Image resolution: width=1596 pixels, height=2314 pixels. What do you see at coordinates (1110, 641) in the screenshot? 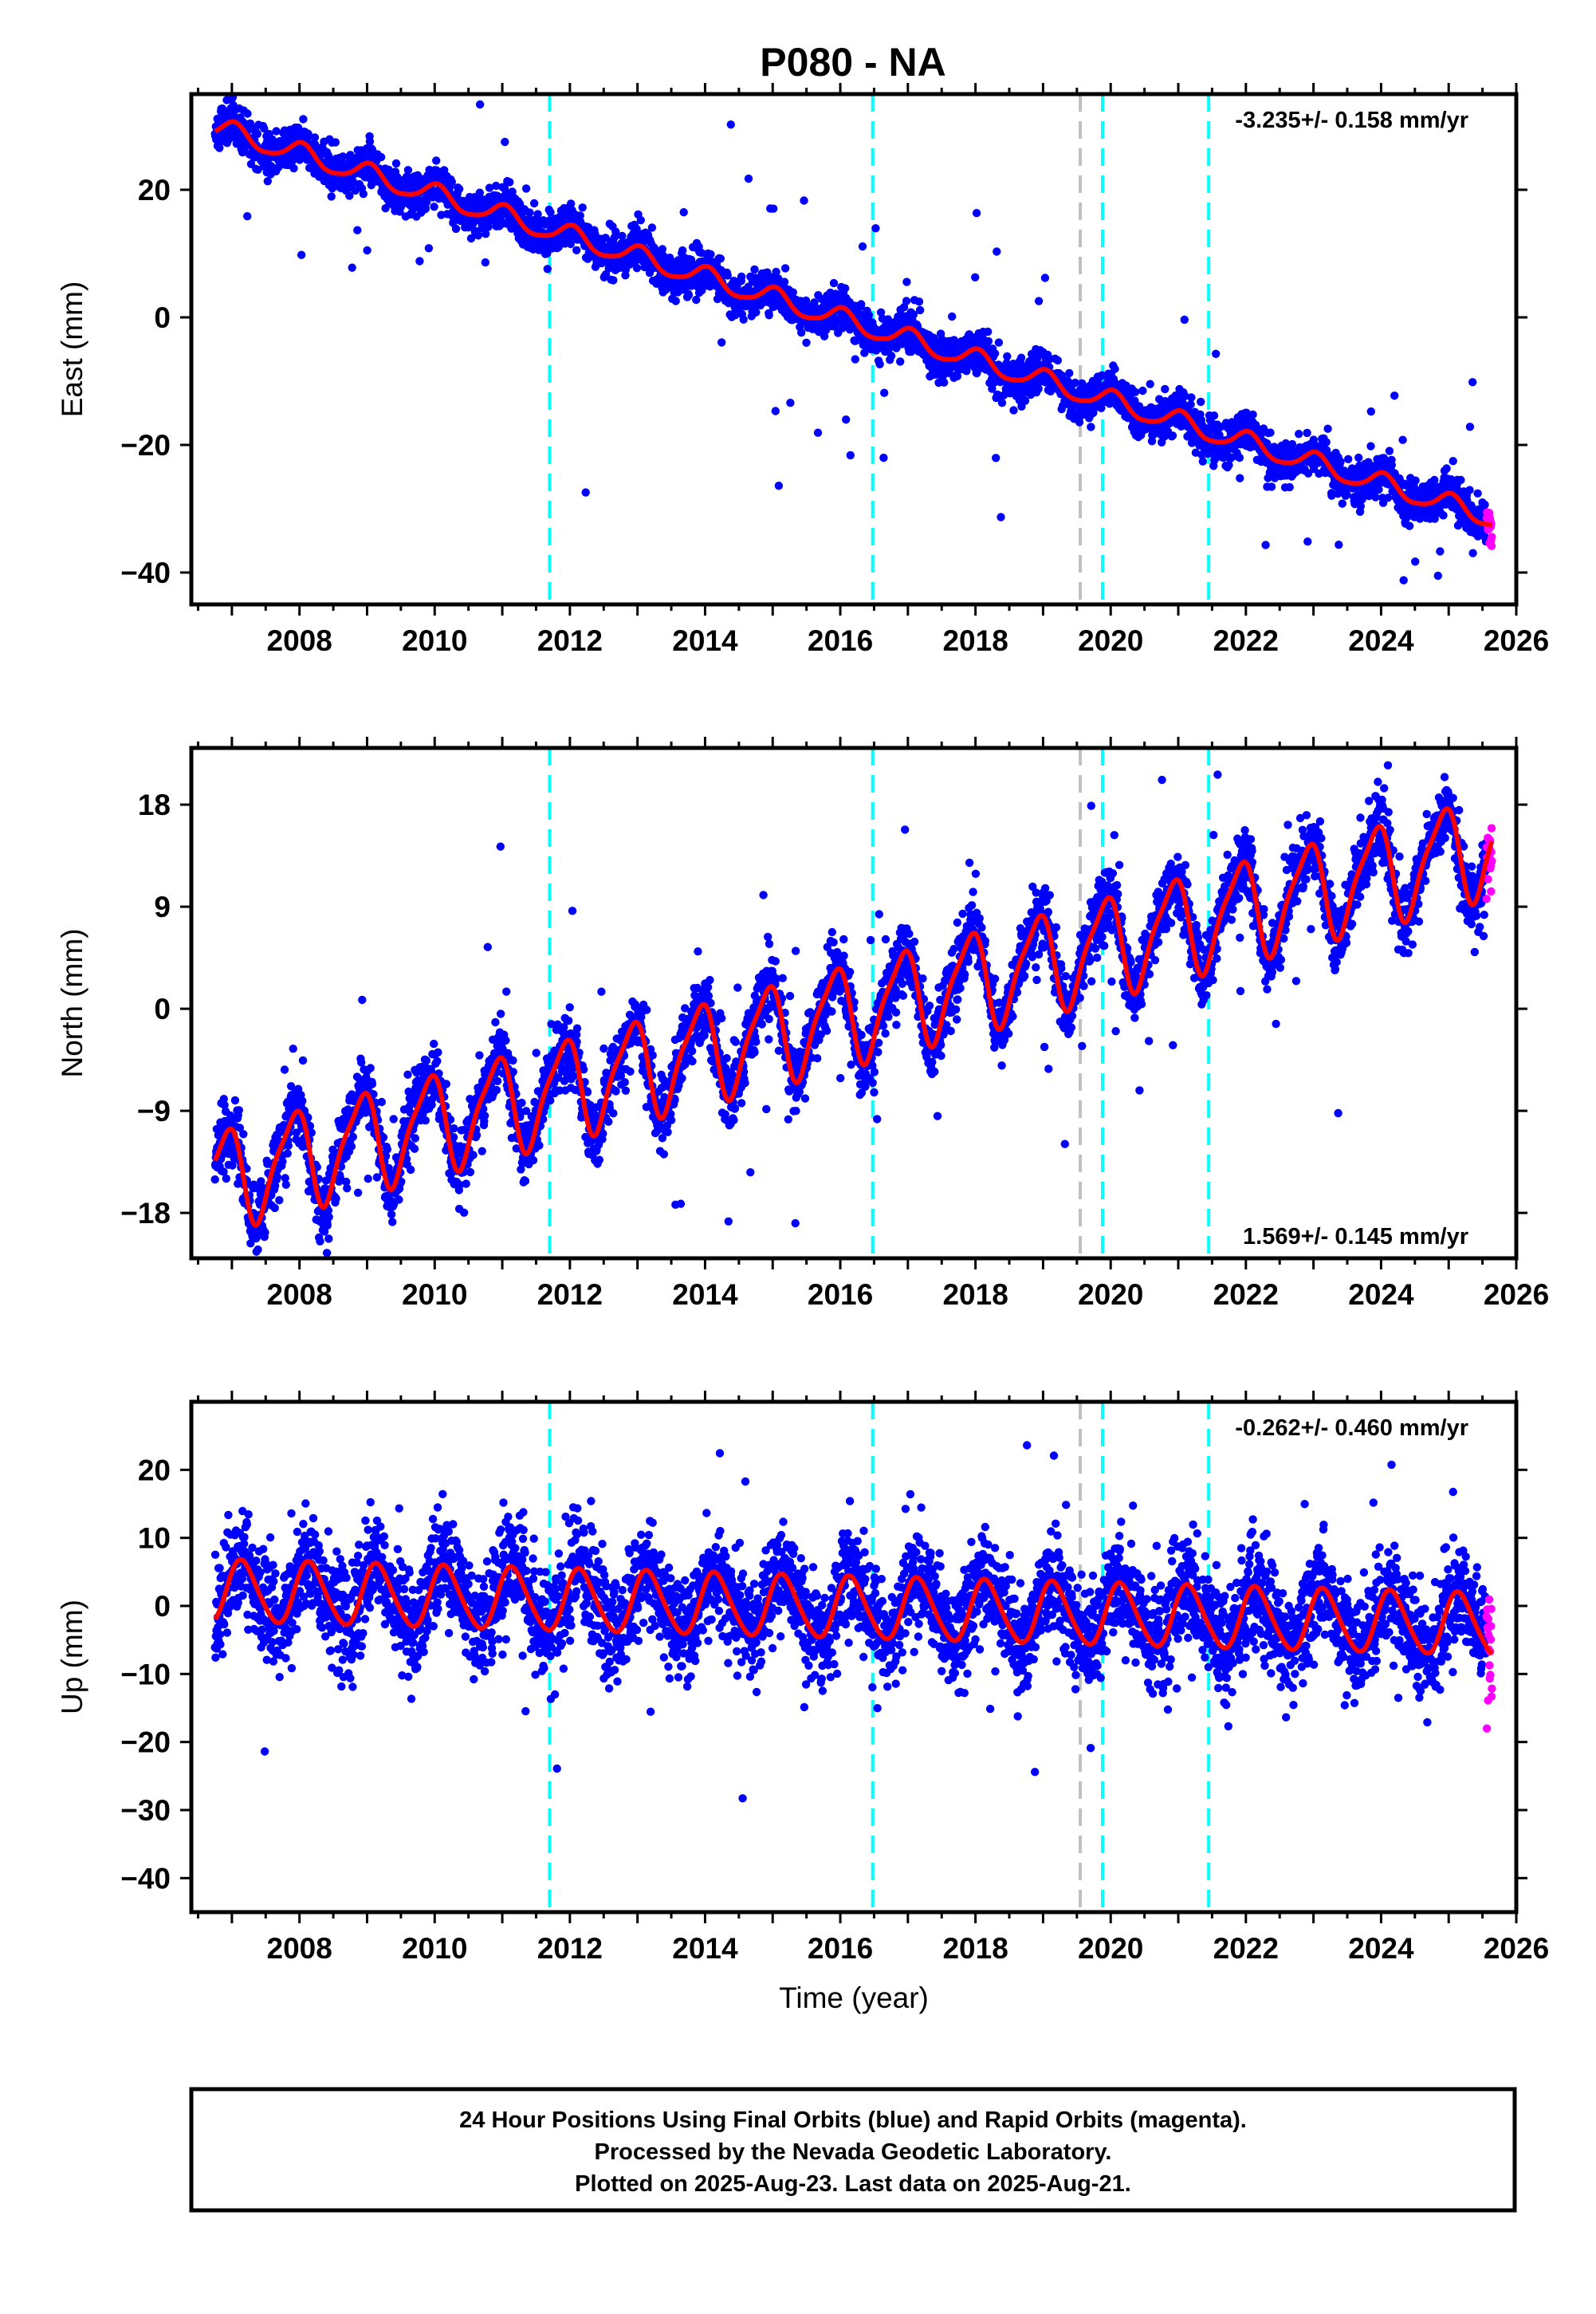
I see `x-tick-label: 2020` at bounding box center [1110, 641].